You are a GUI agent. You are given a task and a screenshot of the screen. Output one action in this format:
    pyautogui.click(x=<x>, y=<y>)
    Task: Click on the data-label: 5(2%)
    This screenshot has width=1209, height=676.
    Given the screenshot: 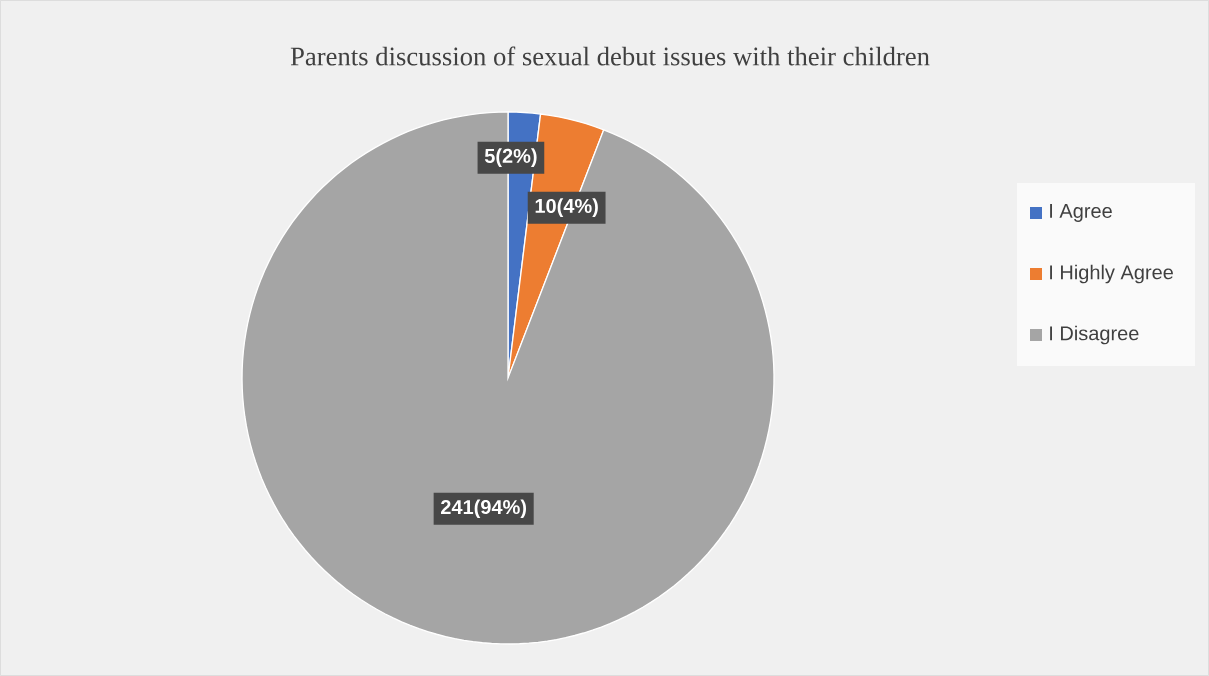 What is the action you would take?
    pyautogui.click(x=510, y=157)
    